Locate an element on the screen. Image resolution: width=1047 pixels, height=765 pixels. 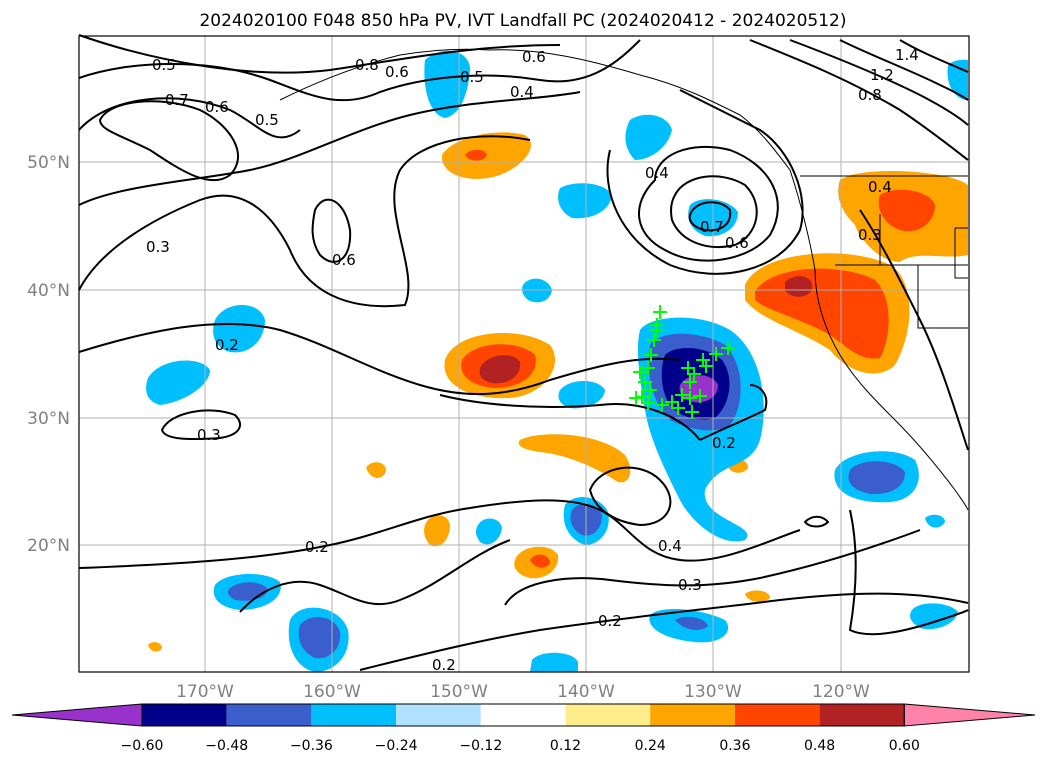
colorbar-tick-label: −0.60 is located at coordinates (142, 746).